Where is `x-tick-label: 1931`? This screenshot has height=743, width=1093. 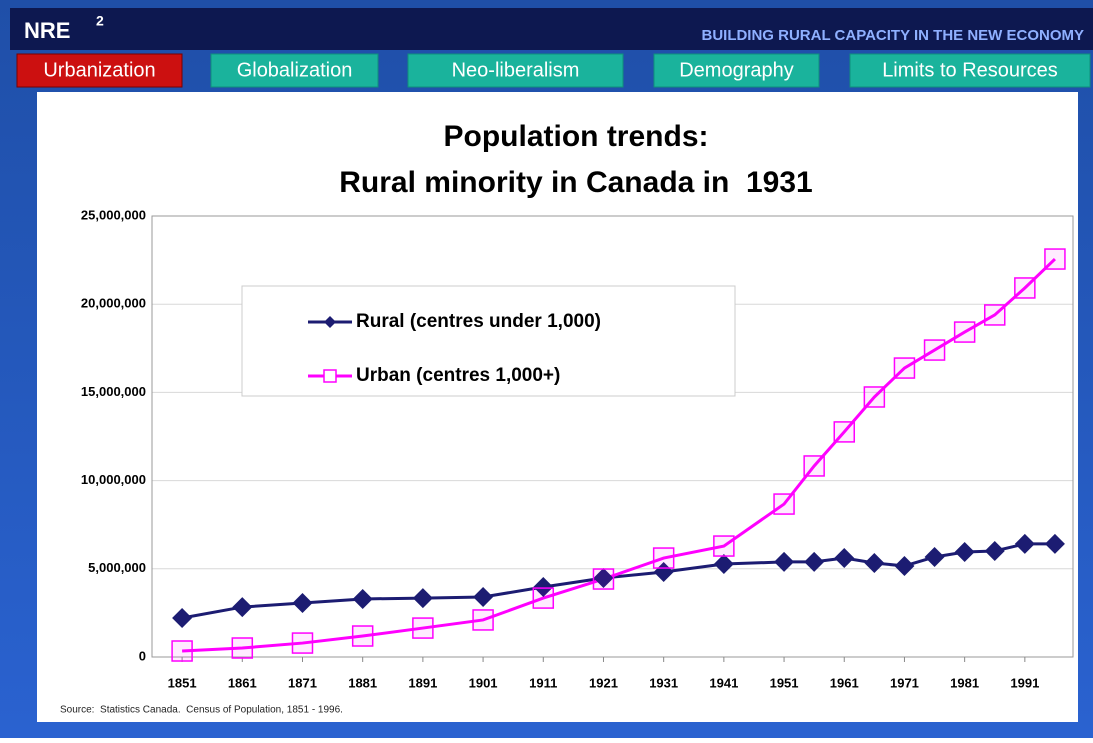 x-tick-label: 1931 is located at coordinates (663, 682).